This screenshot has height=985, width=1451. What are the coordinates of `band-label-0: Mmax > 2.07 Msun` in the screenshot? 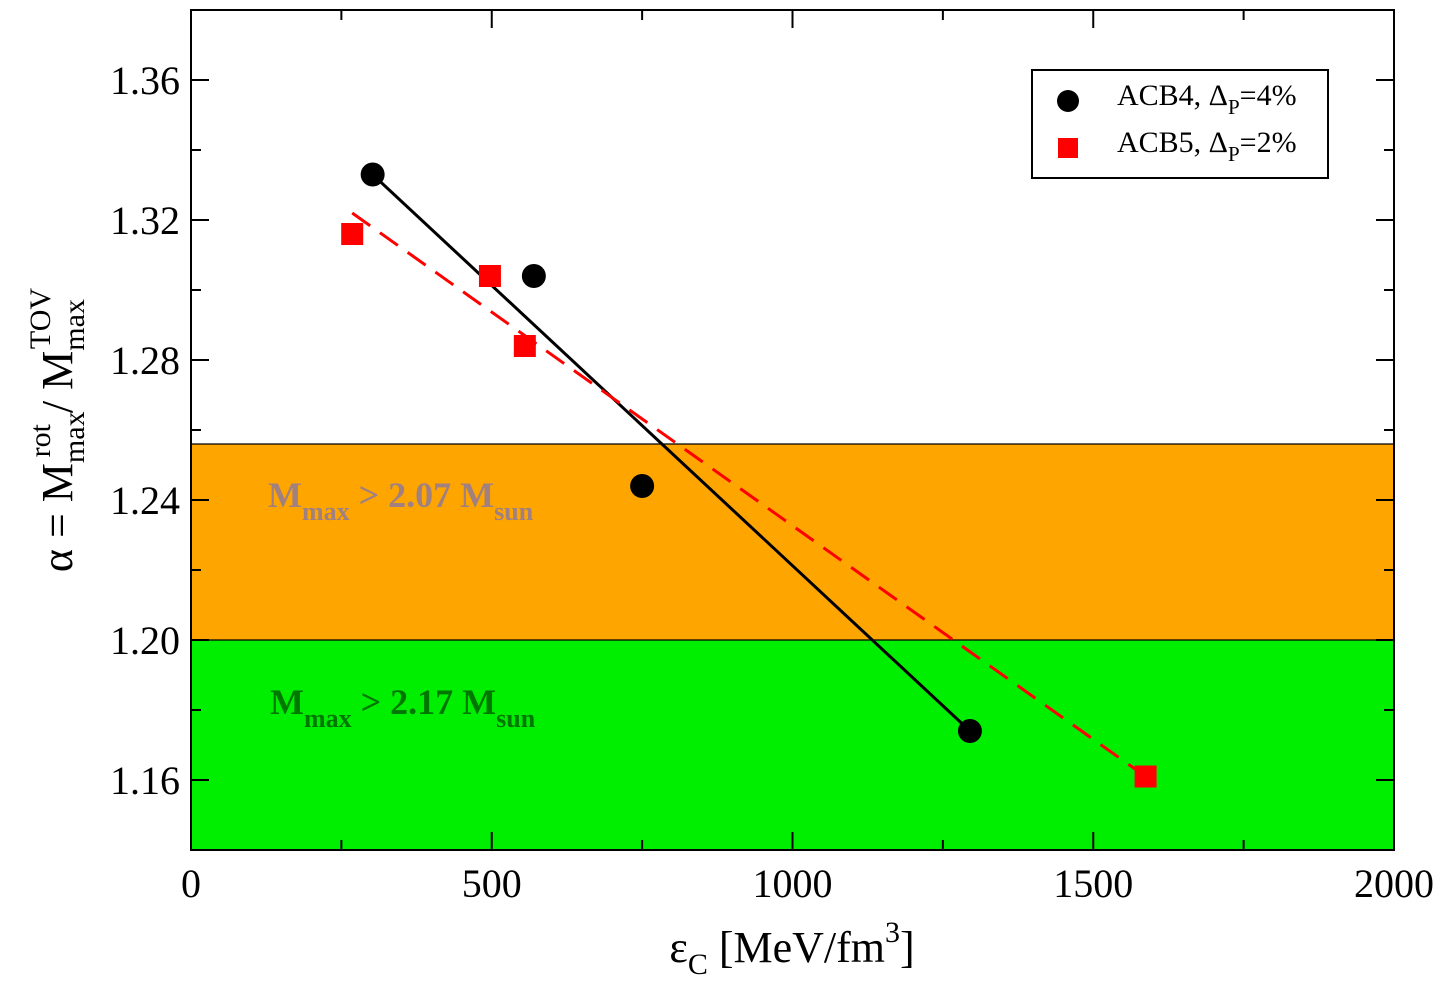 It's located at (401, 500).